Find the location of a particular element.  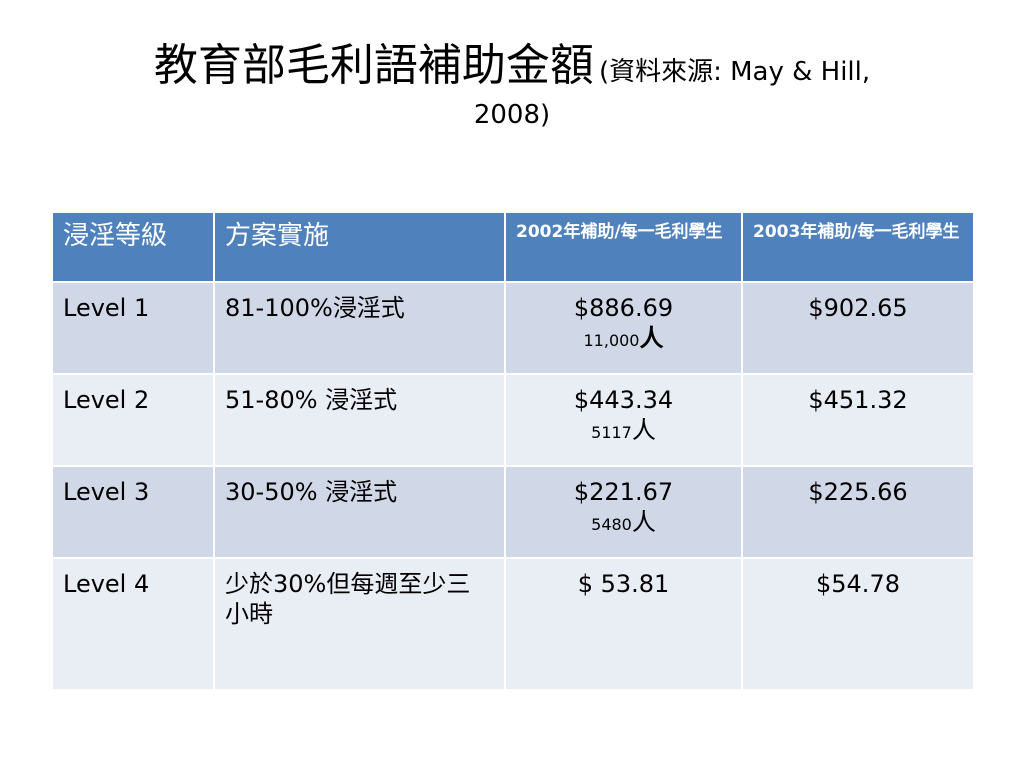

header-2002-grant: 2002年補助/每一毛利學生 is located at coordinates (623, 247).